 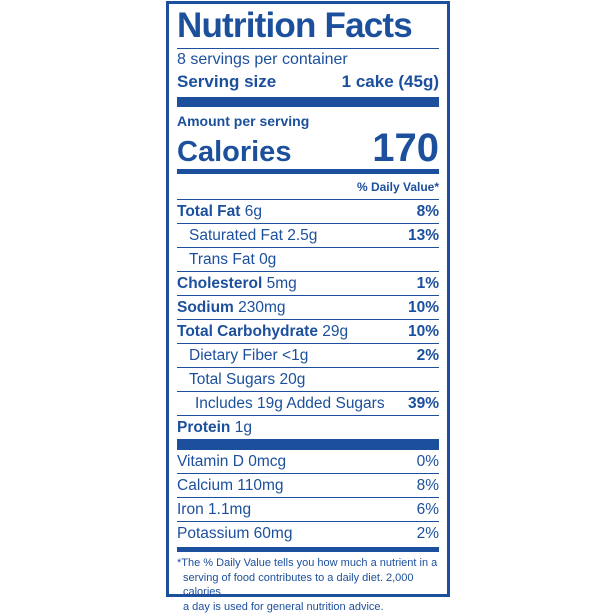 I want to click on vitamin-dv: 6%, so click(x=428, y=509).